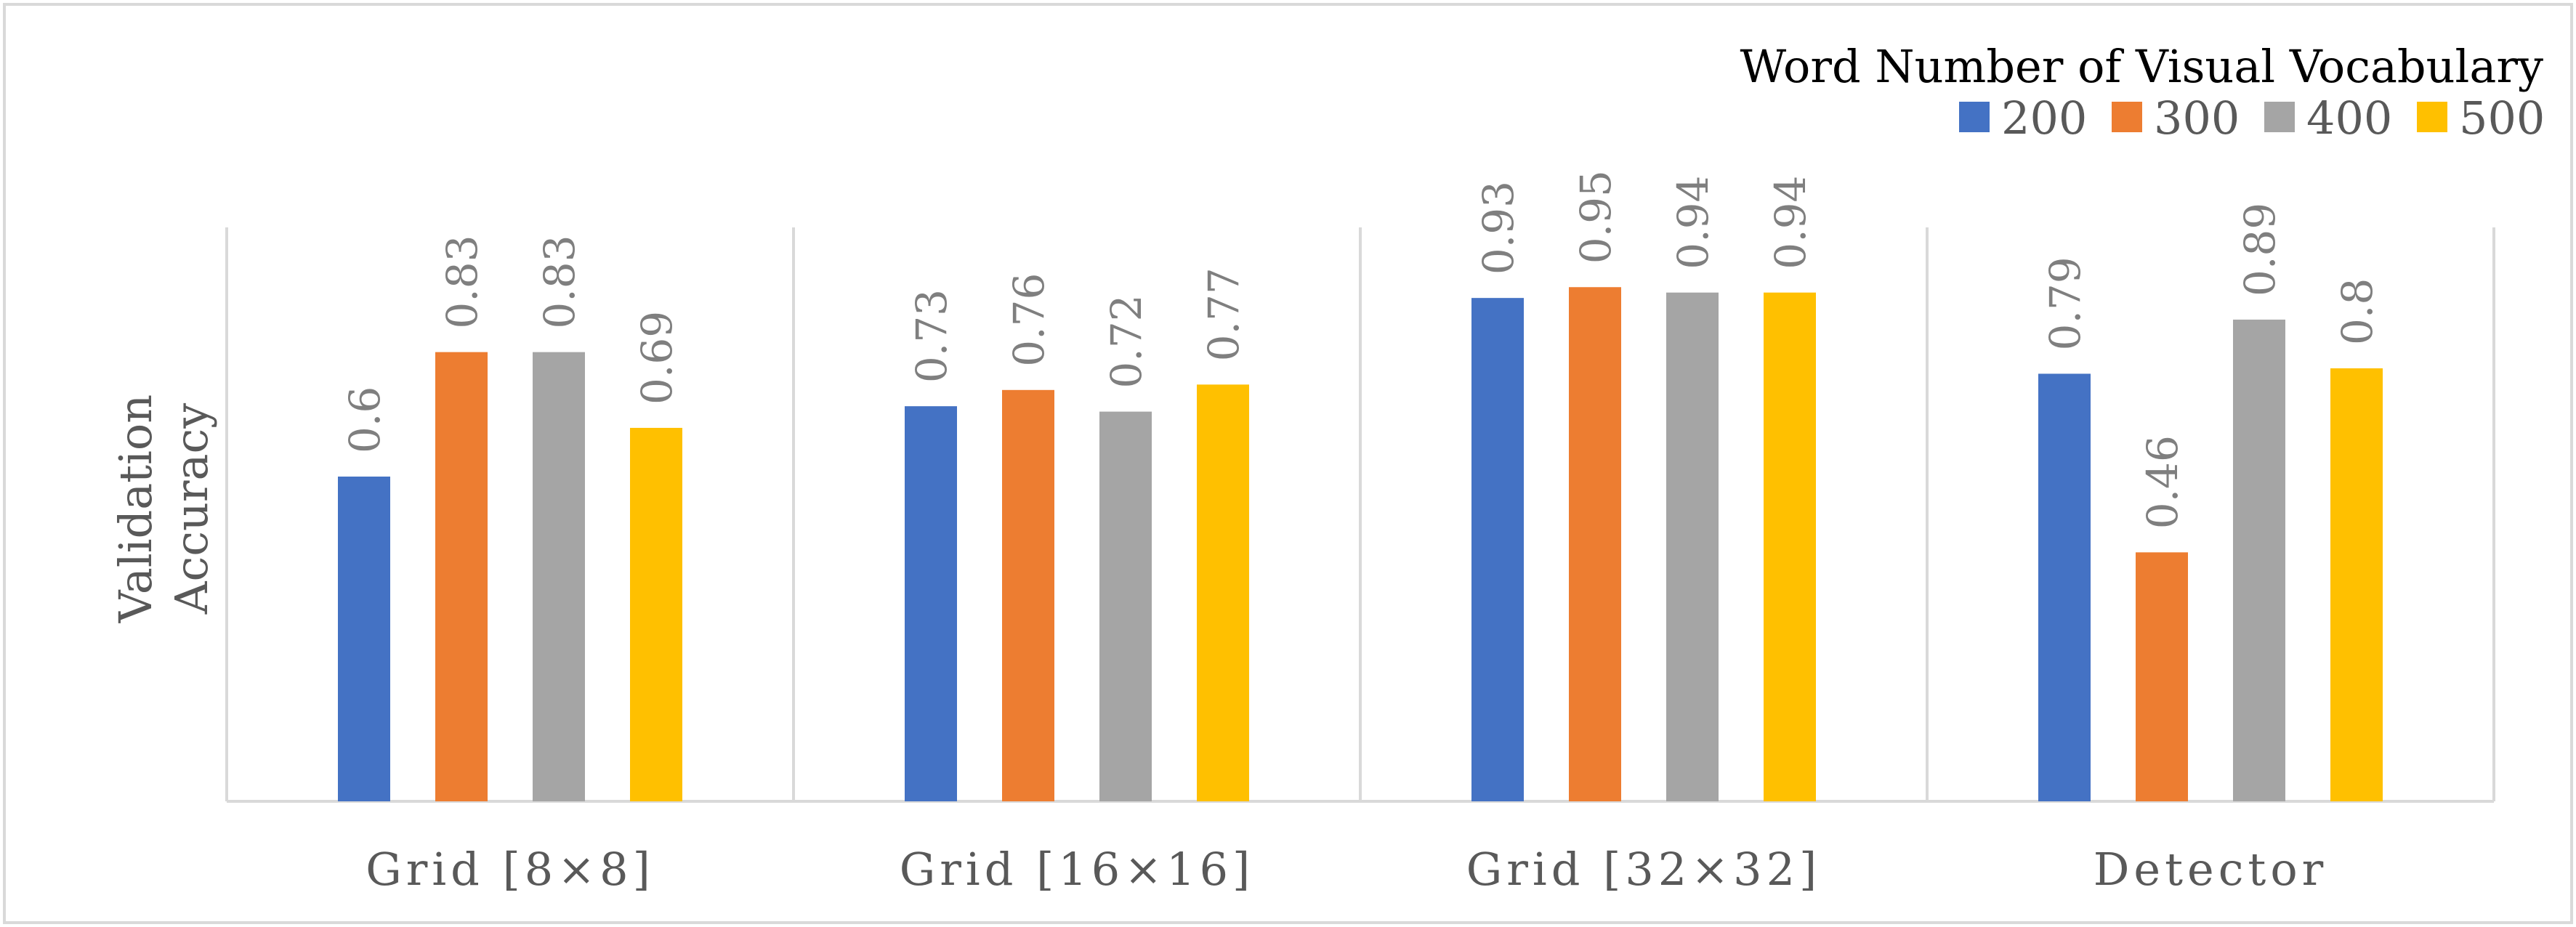  Describe the element at coordinates (2044, 119) in the screenshot. I see `legend-label-200: 200` at that location.